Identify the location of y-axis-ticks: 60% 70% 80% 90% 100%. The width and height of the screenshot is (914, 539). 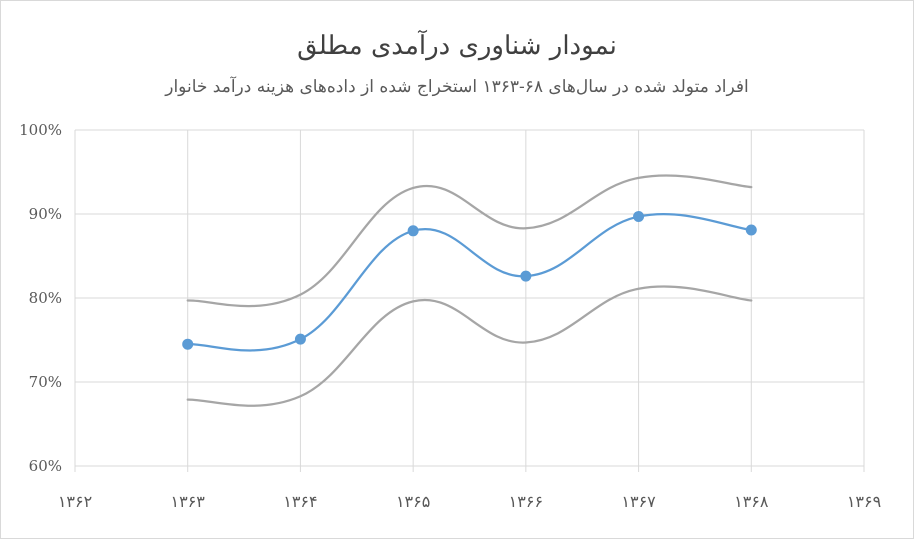
(40, 298).